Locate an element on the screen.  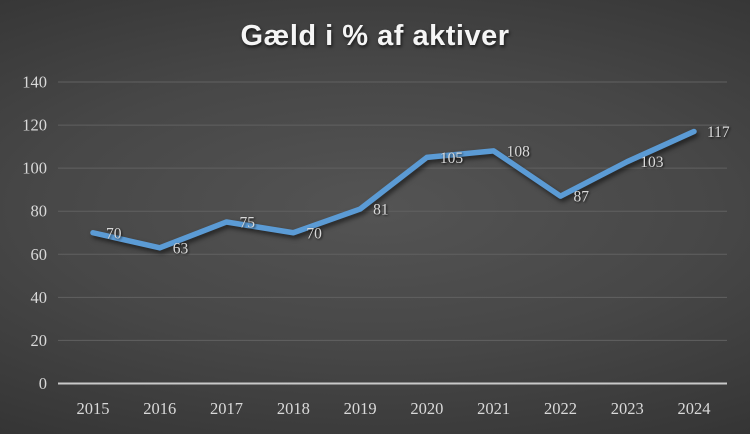
x-tick-label: 2022 is located at coordinates (560, 408).